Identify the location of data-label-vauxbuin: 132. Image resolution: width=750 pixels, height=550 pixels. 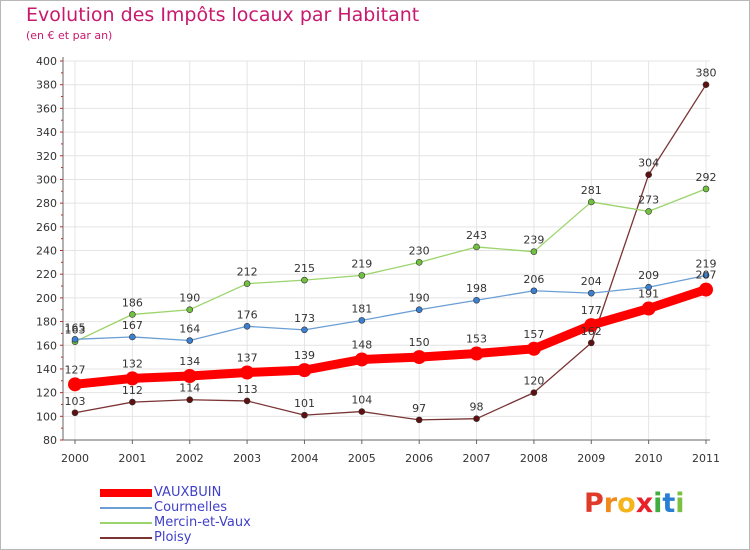
(132, 363).